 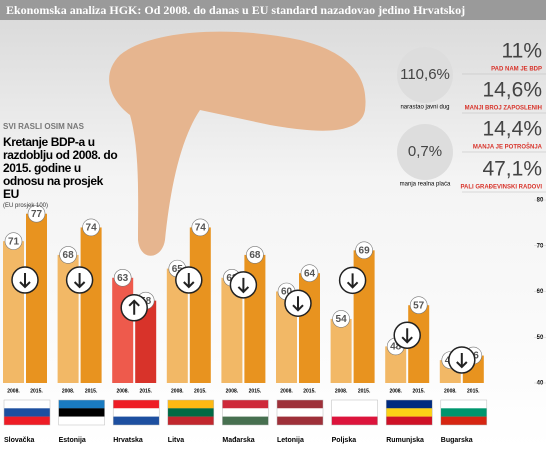 I want to click on stat-label: MANJA JE POTROŠNJA, so click(x=508, y=147).